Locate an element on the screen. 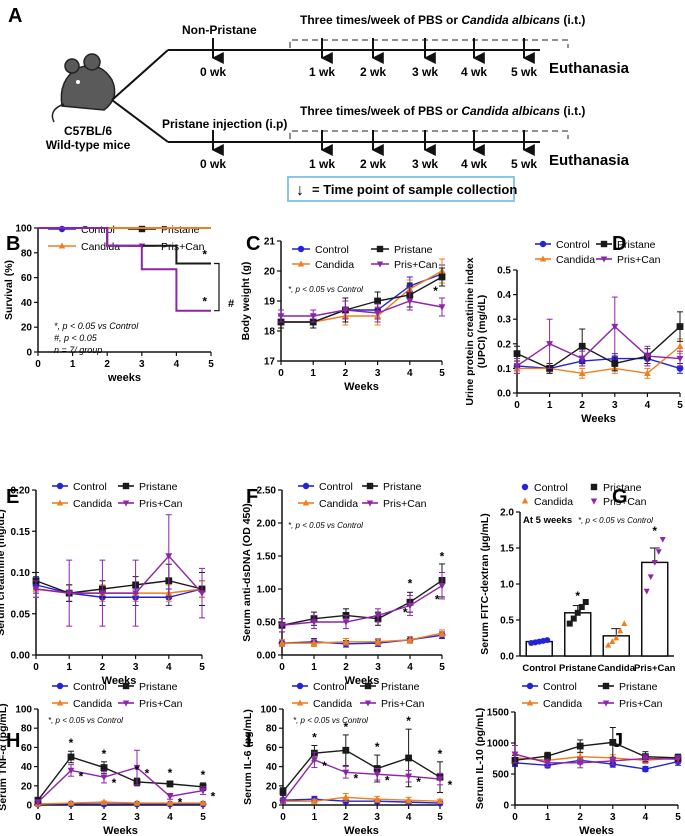 This screenshot has width=685, height=836. y-axis-label: (UPCI) (mg/dL) is located at coordinates (482, 332).